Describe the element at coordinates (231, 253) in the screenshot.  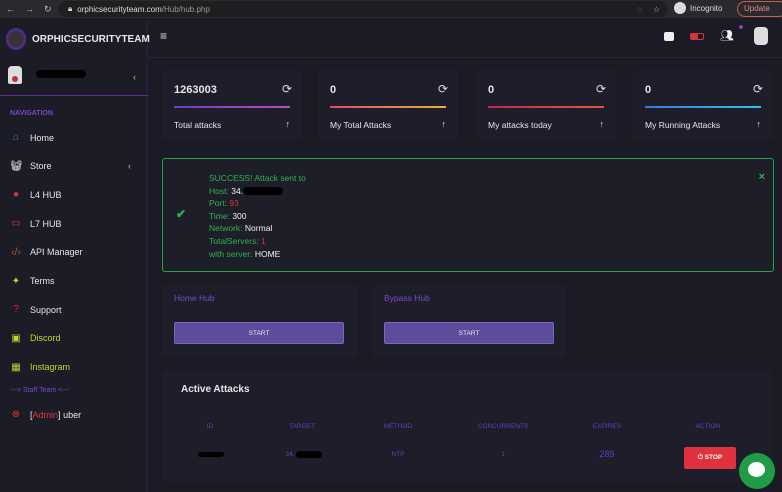
I see `server-label: with server:` at that location.